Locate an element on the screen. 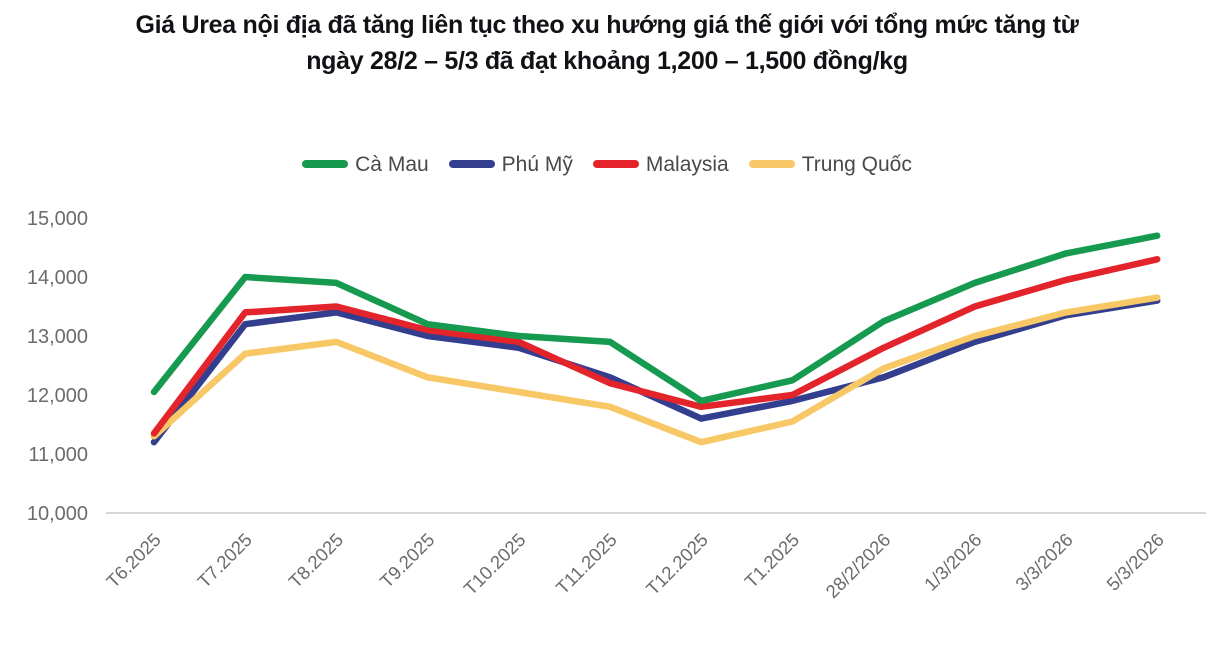  legend-item-malaysia: Malaysia is located at coordinates (660, 164).